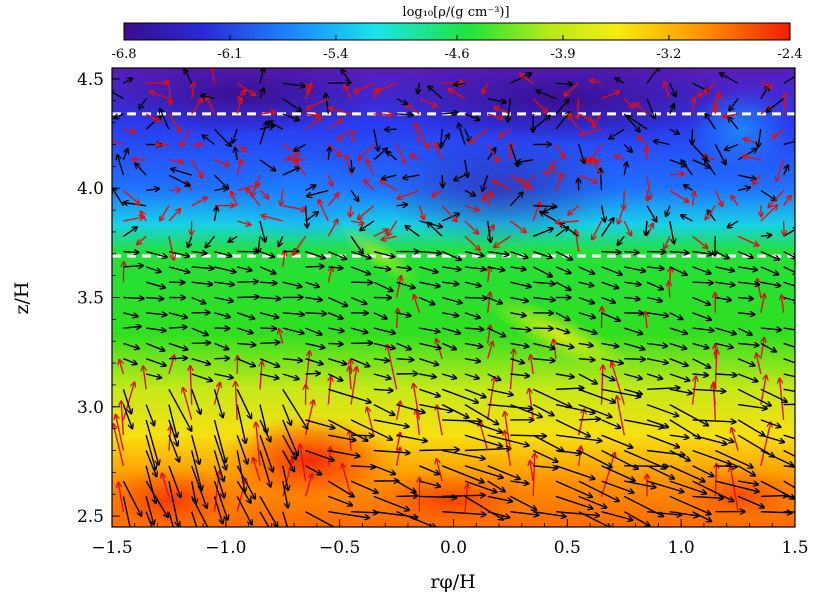  I want to click on y-tick-label: 3.5, so click(90, 299).